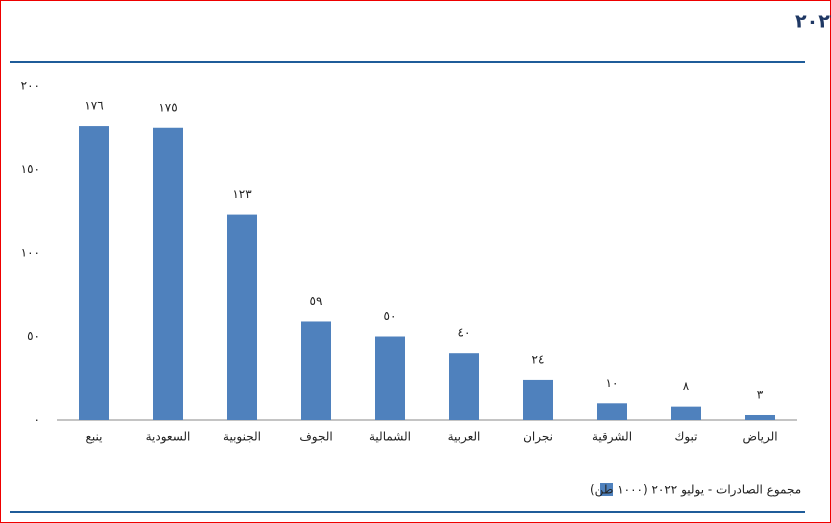 The width and height of the screenshot is (831, 523). I want to click on legend-swatch, so click(606, 489).